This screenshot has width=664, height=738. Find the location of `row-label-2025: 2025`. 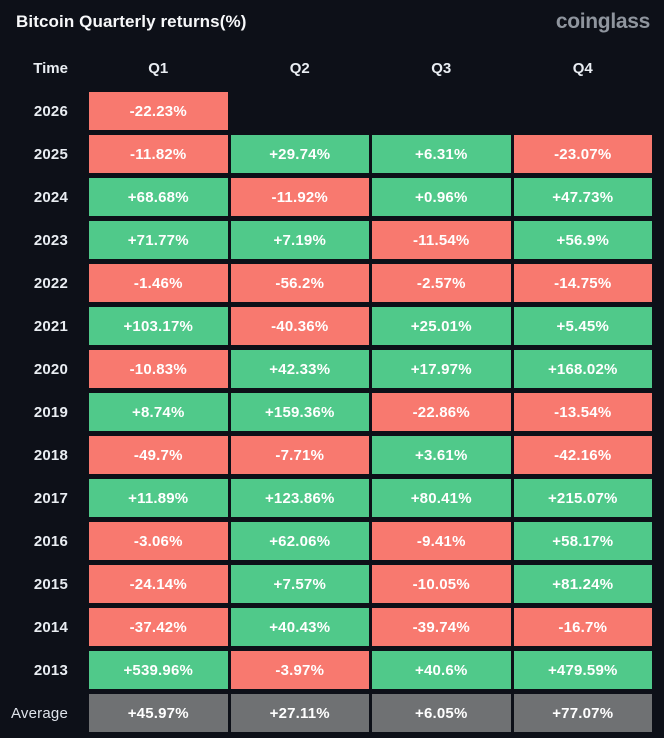

row-label-2025: 2025 is located at coordinates (50, 154).